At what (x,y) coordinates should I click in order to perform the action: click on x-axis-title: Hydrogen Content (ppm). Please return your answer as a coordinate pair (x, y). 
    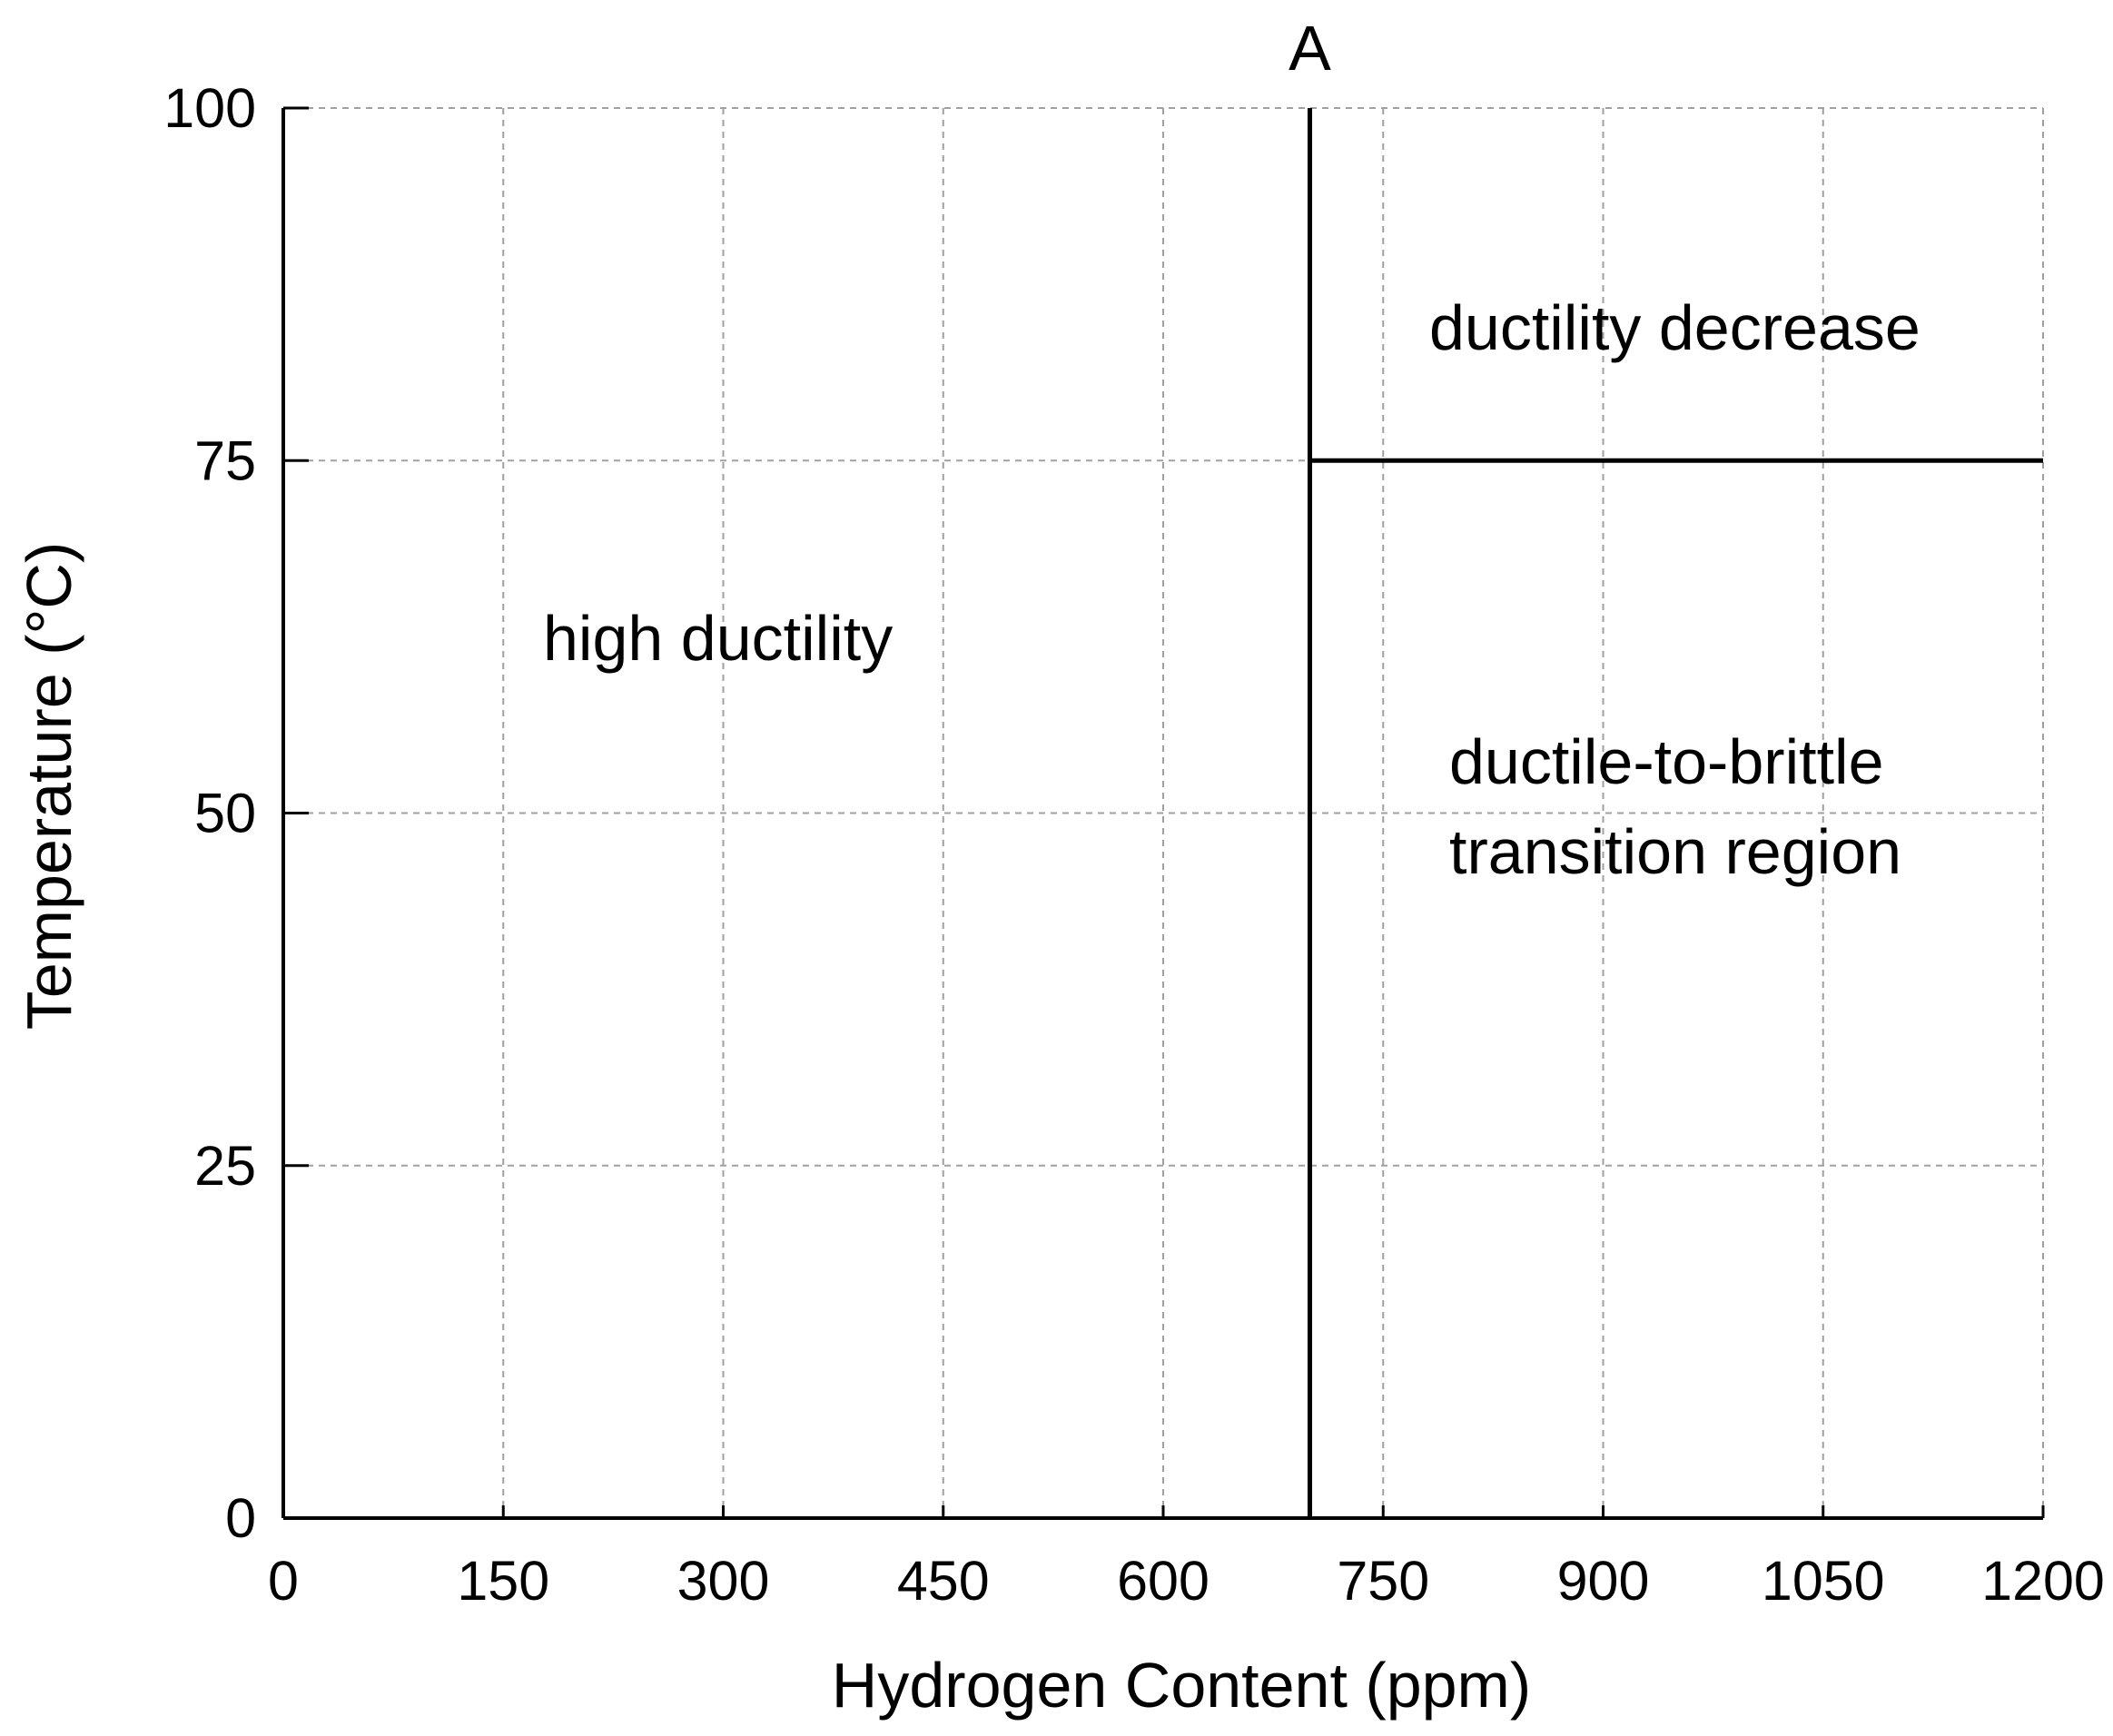
    Looking at the image, I should click on (1182, 1685).